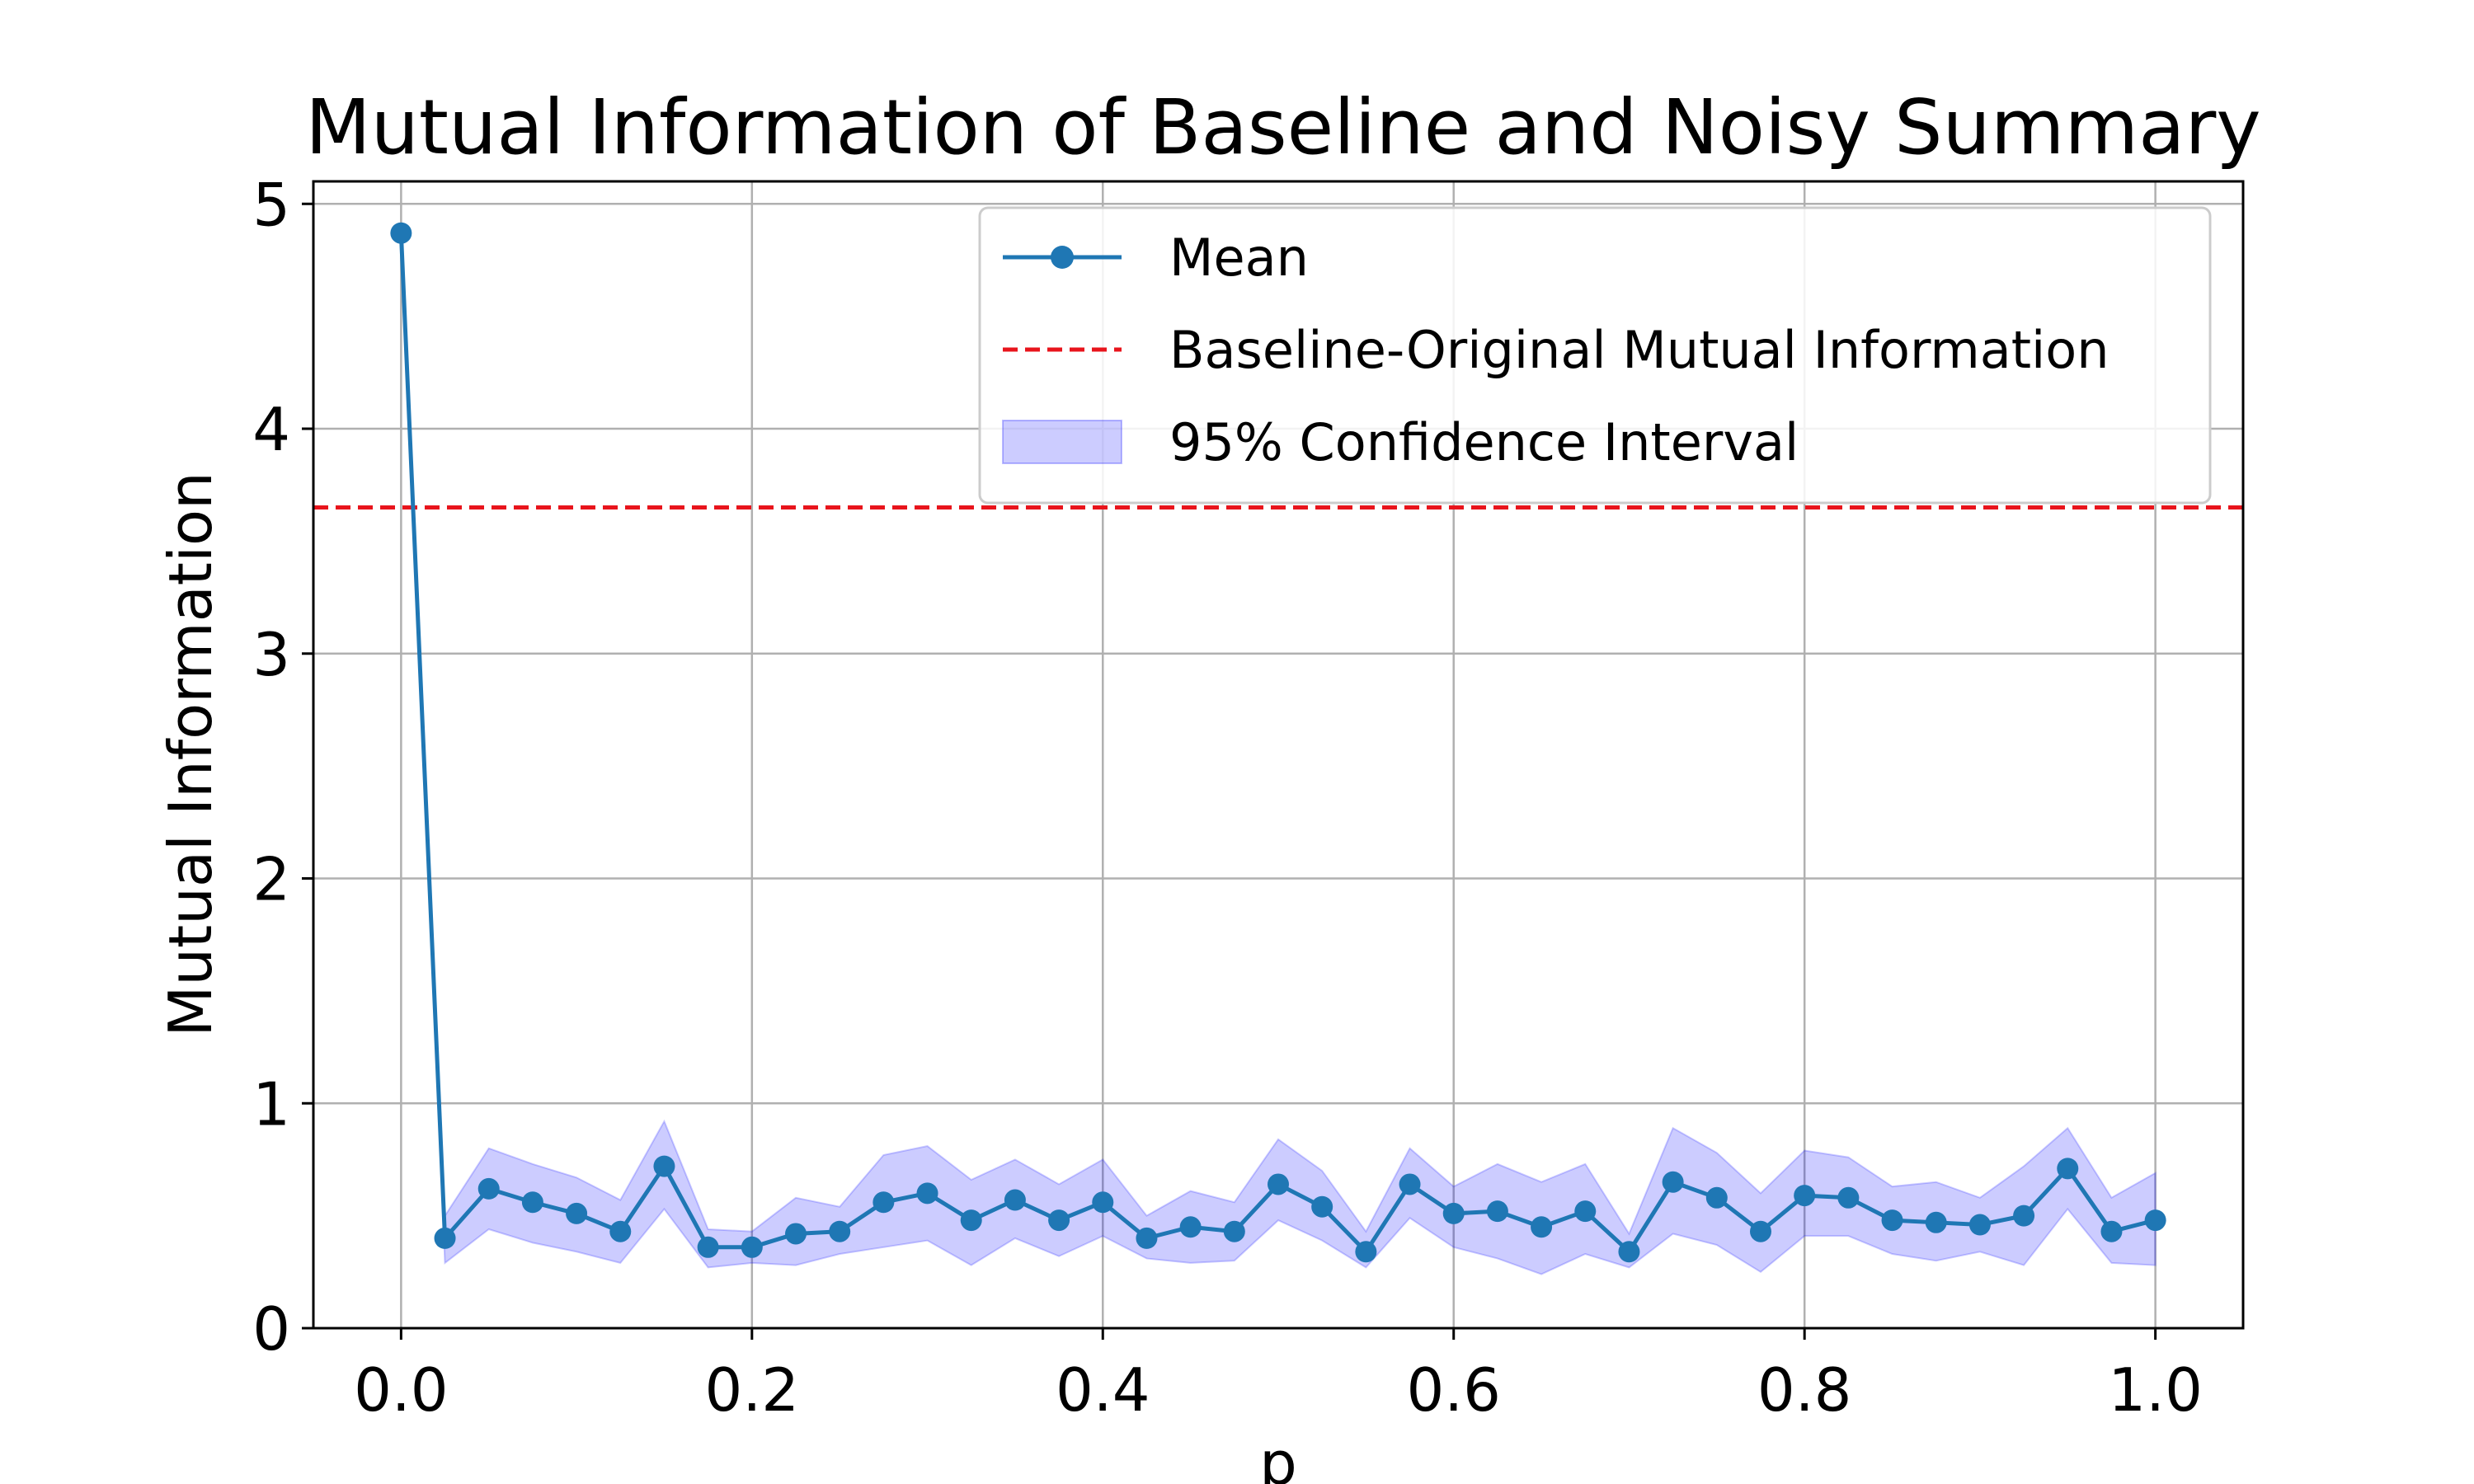 The image size is (2474, 1484). I want to click on y-tick-label: 5, so click(271, 204).